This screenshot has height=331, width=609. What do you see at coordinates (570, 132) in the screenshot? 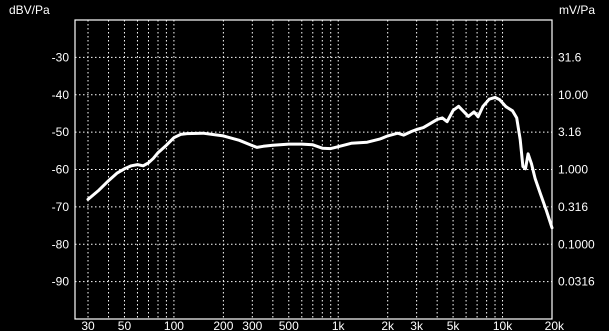
I see `right-tick-label: 3.16` at bounding box center [570, 132].